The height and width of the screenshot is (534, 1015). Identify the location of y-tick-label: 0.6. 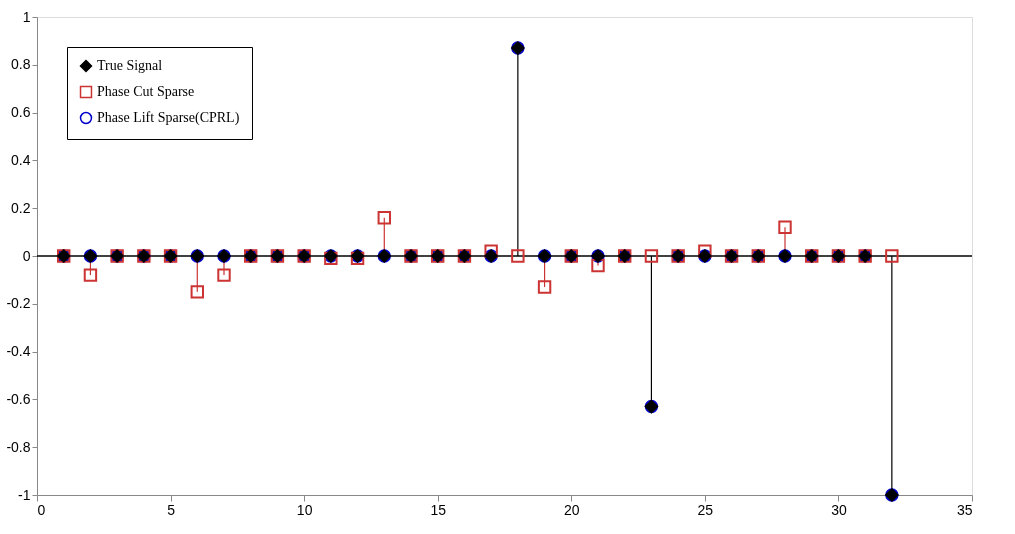
(21, 112).